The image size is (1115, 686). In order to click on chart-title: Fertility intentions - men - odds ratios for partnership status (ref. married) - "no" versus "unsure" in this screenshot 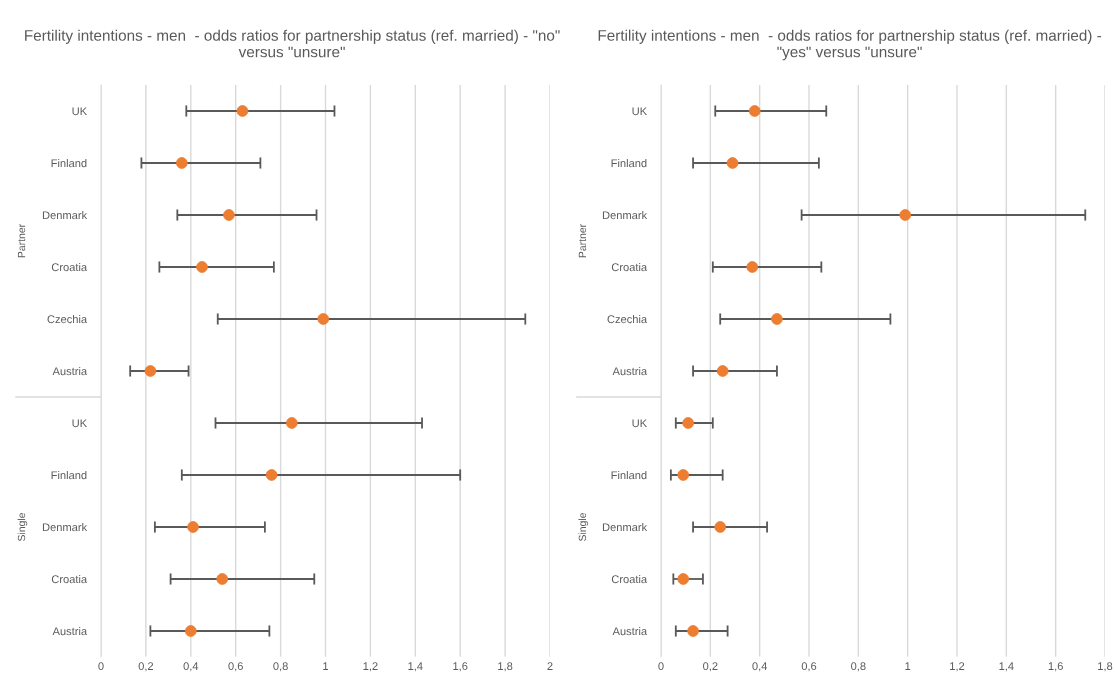, I will do `click(292, 43)`.